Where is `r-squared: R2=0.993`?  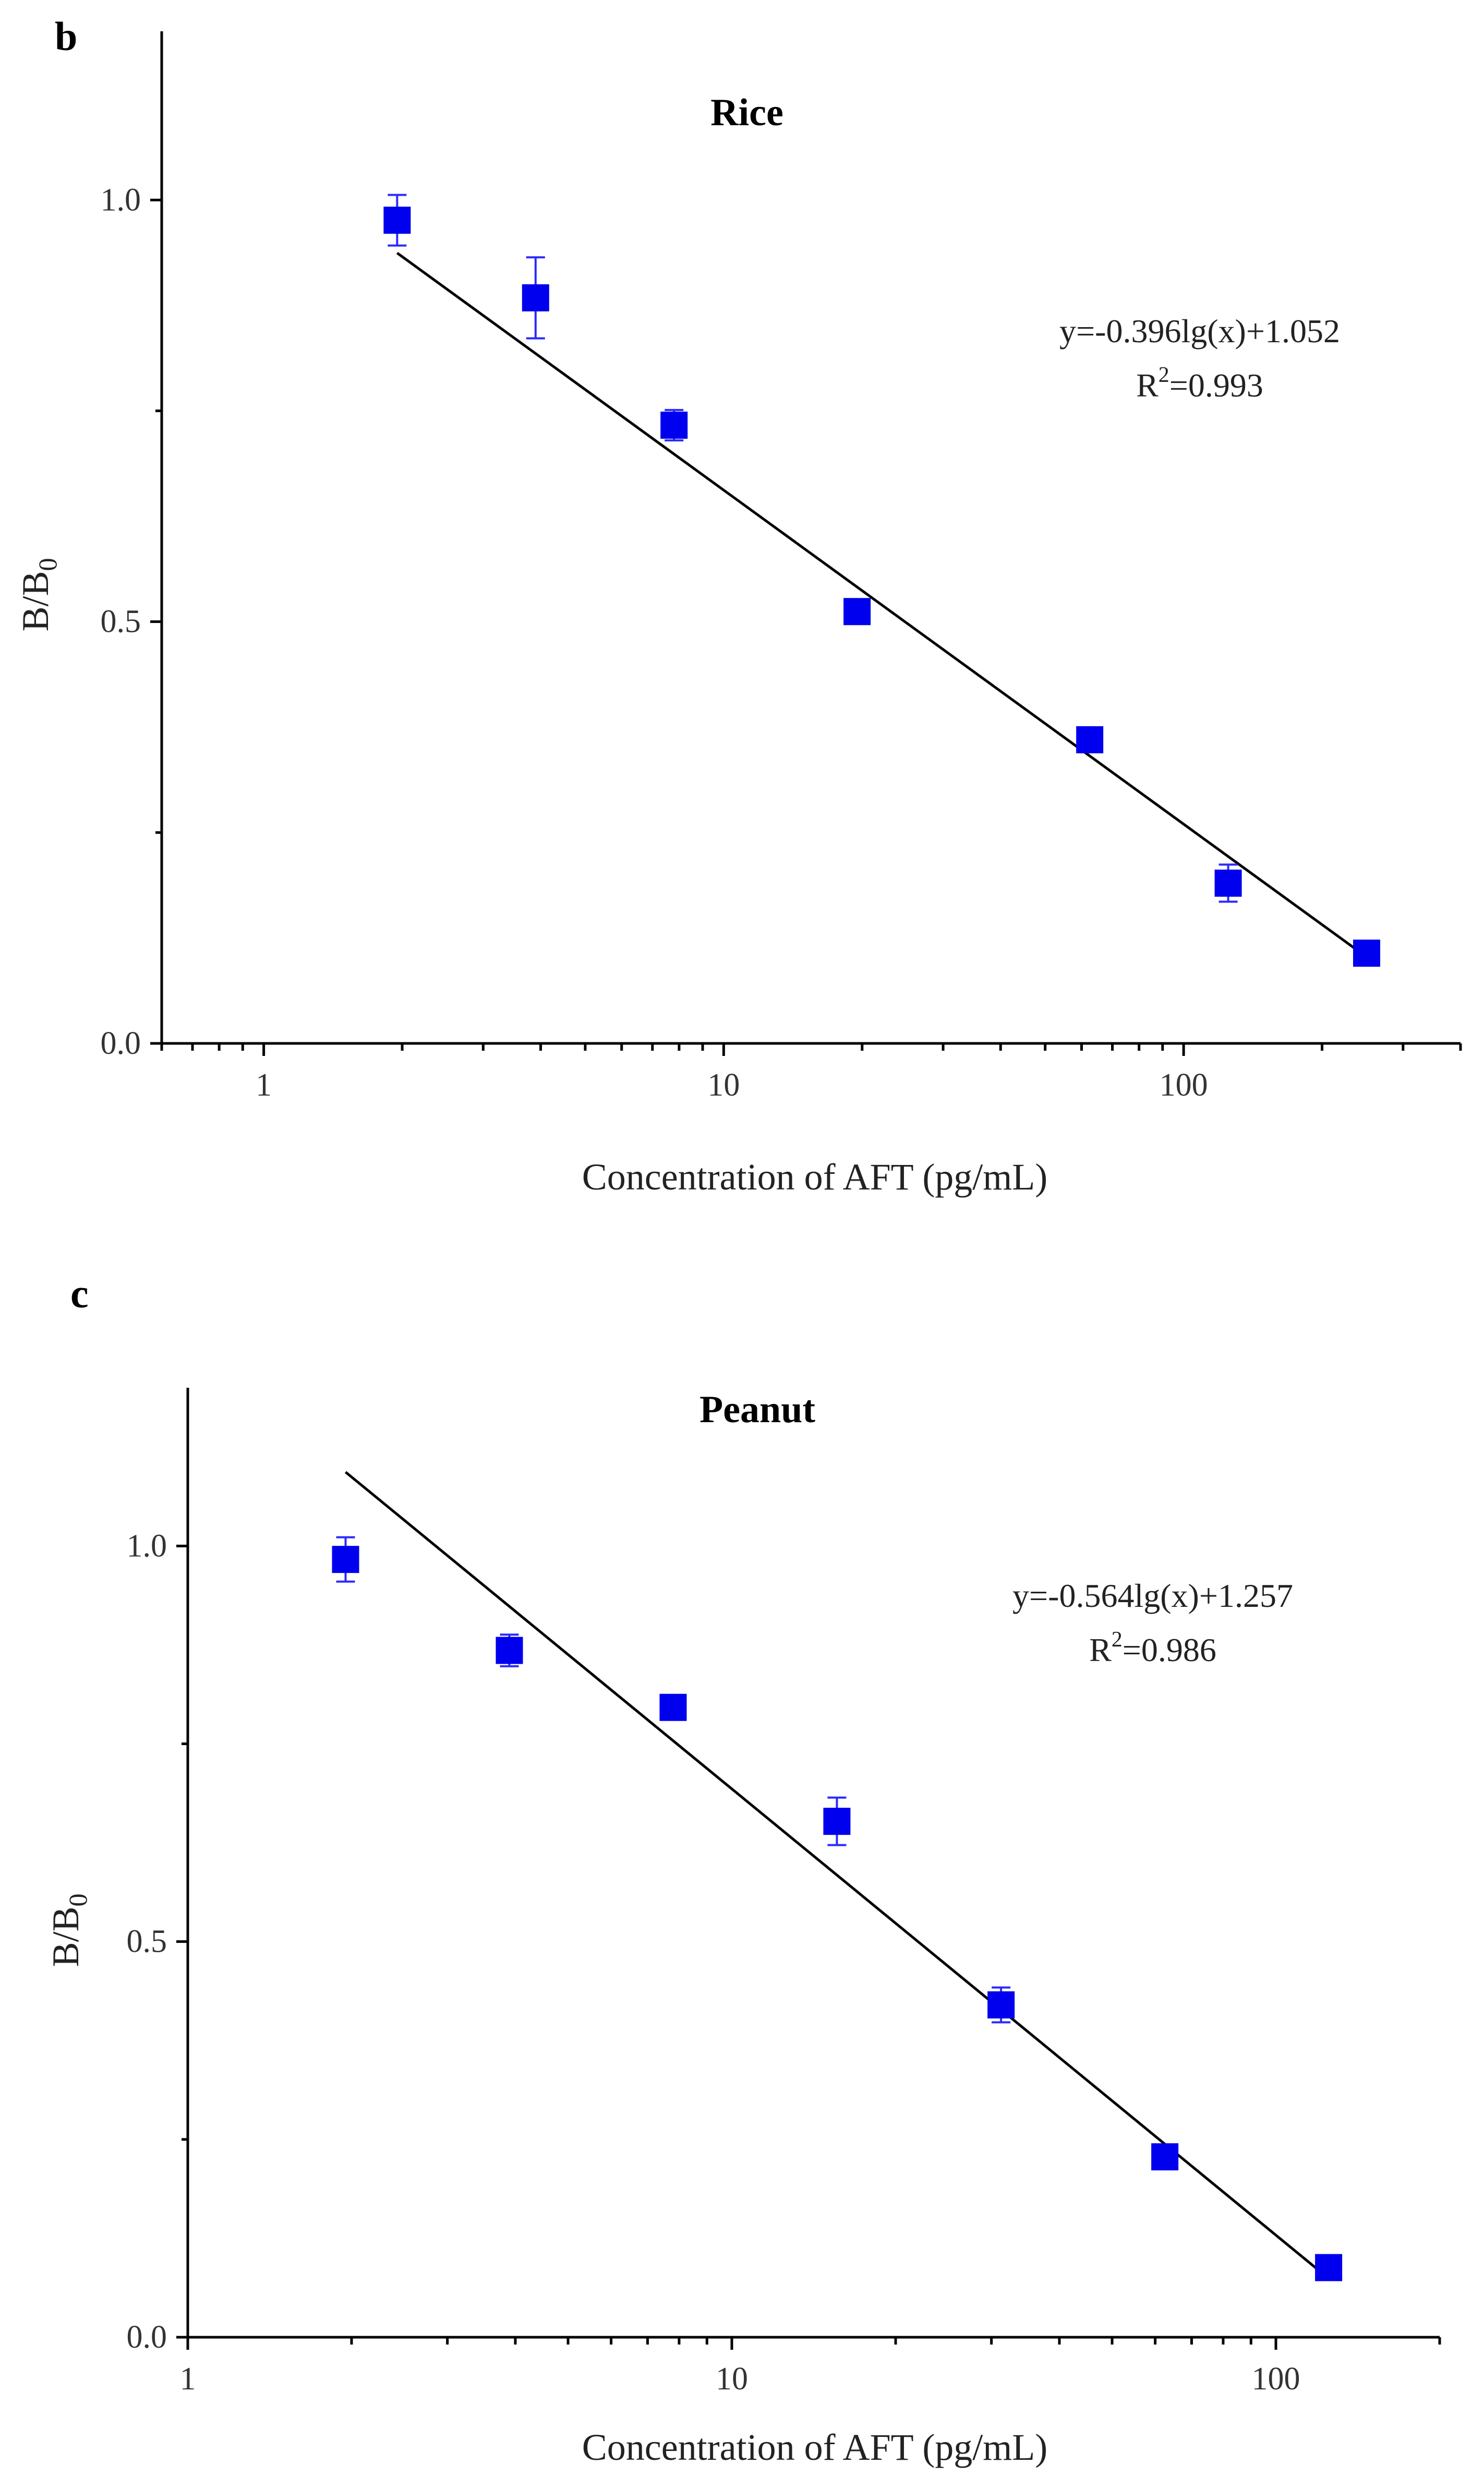
r-squared: R2=0.993 is located at coordinates (1199, 383).